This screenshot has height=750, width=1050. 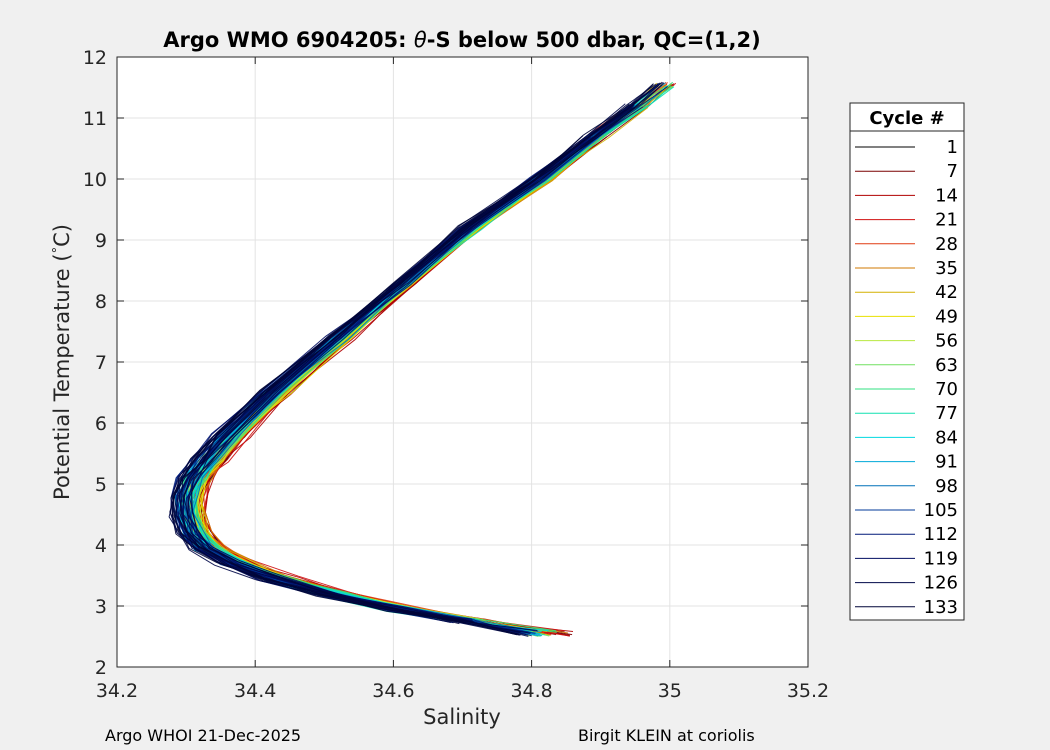 I want to click on legend-label: 119, so click(x=941, y=558).